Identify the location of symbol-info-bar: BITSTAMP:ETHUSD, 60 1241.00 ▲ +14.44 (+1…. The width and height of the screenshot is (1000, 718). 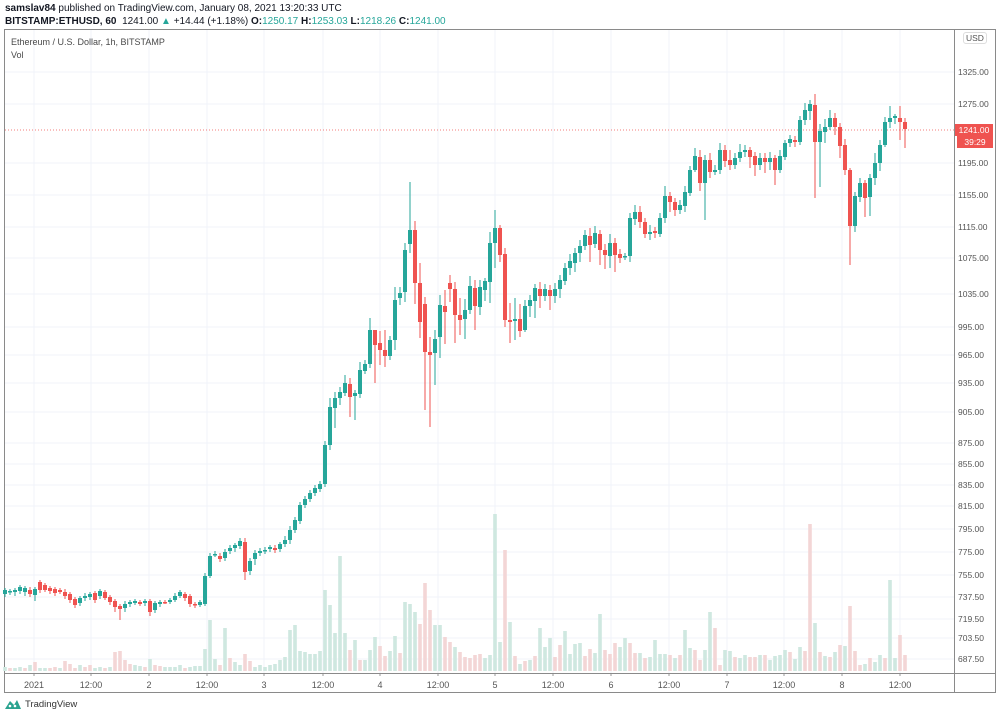
(225, 21).